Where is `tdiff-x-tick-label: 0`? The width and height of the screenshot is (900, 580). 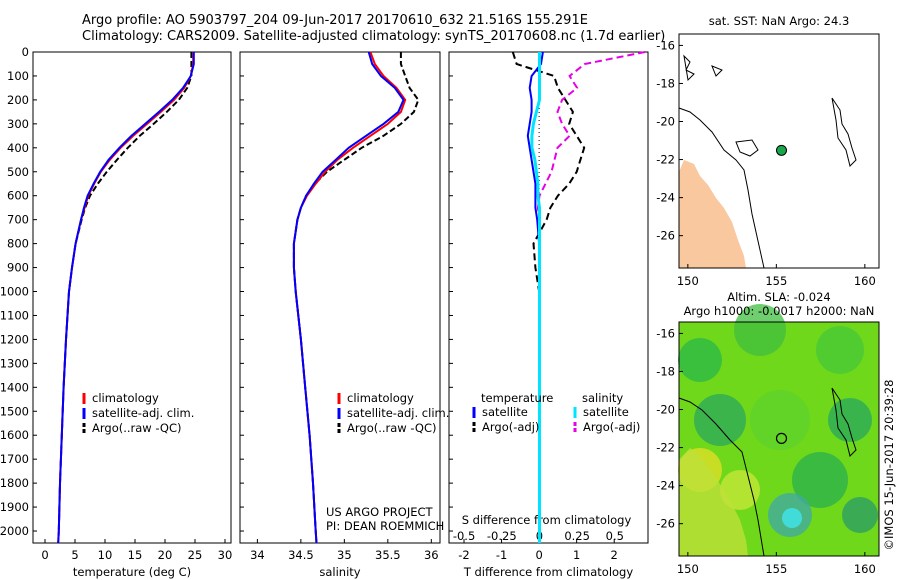 tdiff-x-tick-label: 0 is located at coordinates (538, 555).